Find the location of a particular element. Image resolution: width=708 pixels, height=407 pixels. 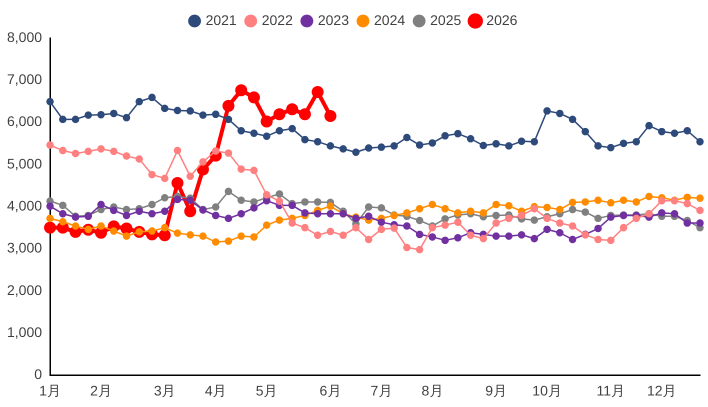

y-tick-label: 0 is located at coordinates (38, 374).